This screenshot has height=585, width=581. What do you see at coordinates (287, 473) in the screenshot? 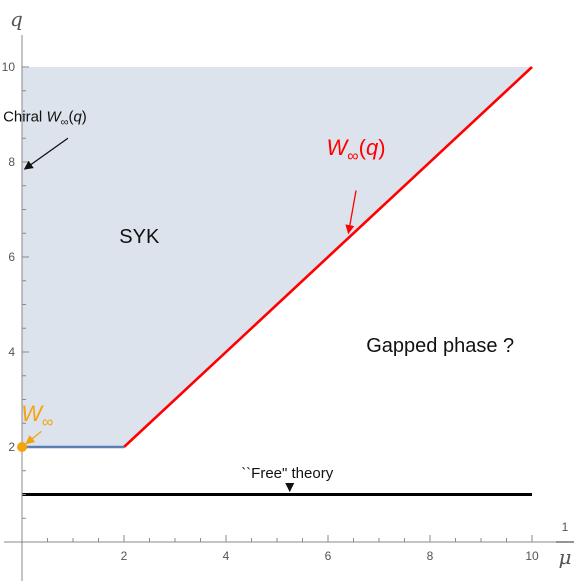
I see `annotation-free-theory: ``Free" theory` at bounding box center [287, 473].